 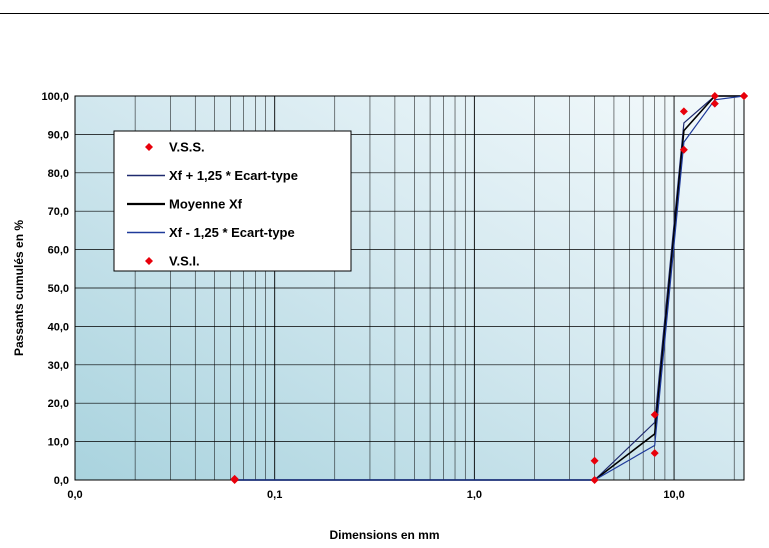 What do you see at coordinates (58, 366) in the screenshot?
I see `y-tick-label: 30,0` at bounding box center [58, 366].